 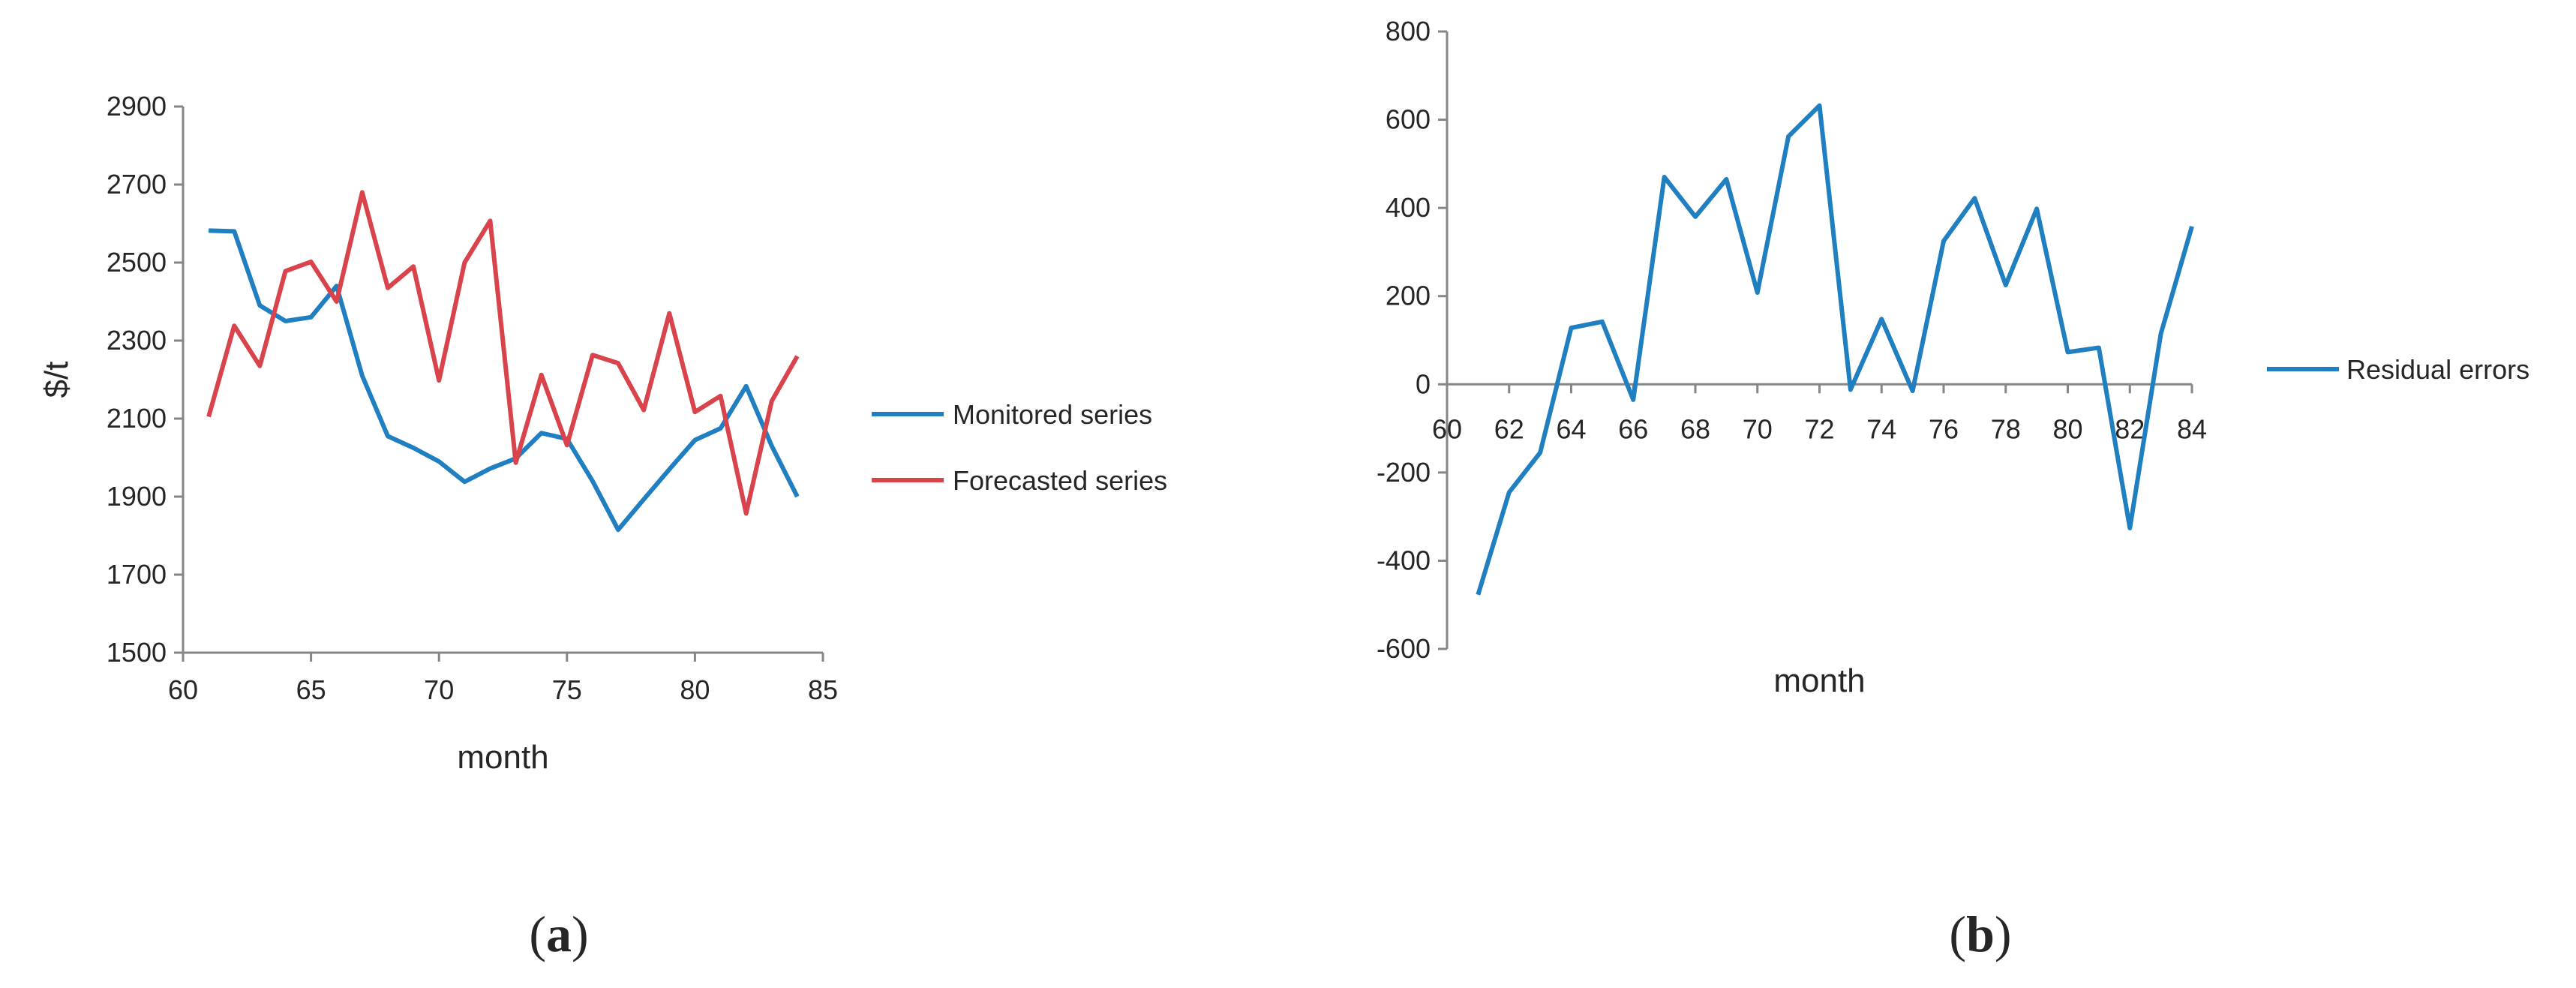 What do you see at coordinates (2006, 428) in the screenshot?
I see `x-tick-label-b: 78` at bounding box center [2006, 428].